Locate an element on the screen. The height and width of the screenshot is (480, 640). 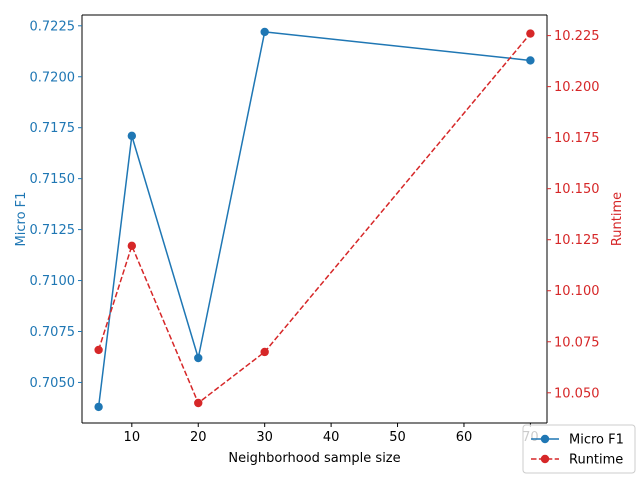
right-y-tick-label: 10.075 is located at coordinates (577, 342).